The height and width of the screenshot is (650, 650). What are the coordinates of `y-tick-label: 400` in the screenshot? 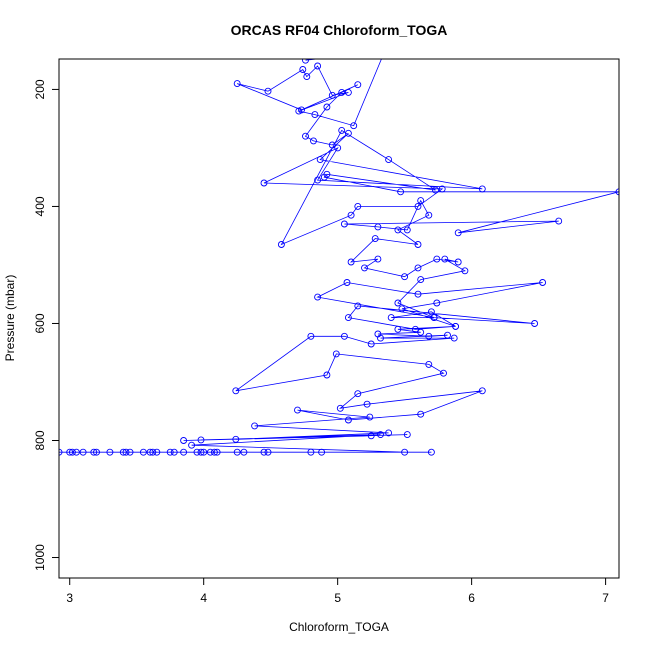 It's located at (40, 206).